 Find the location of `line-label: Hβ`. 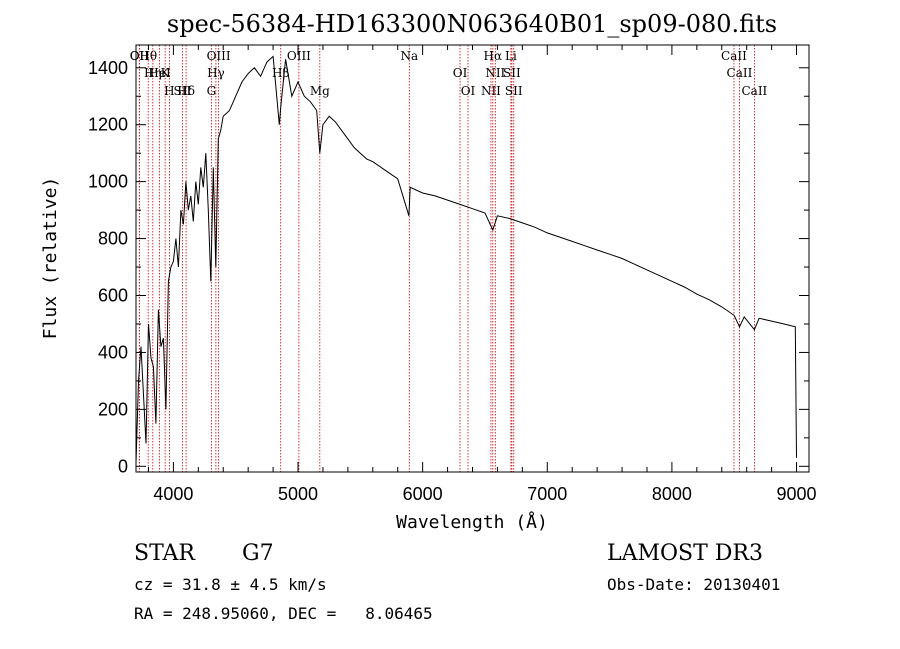

line-label: Hβ is located at coordinates (280, 73).